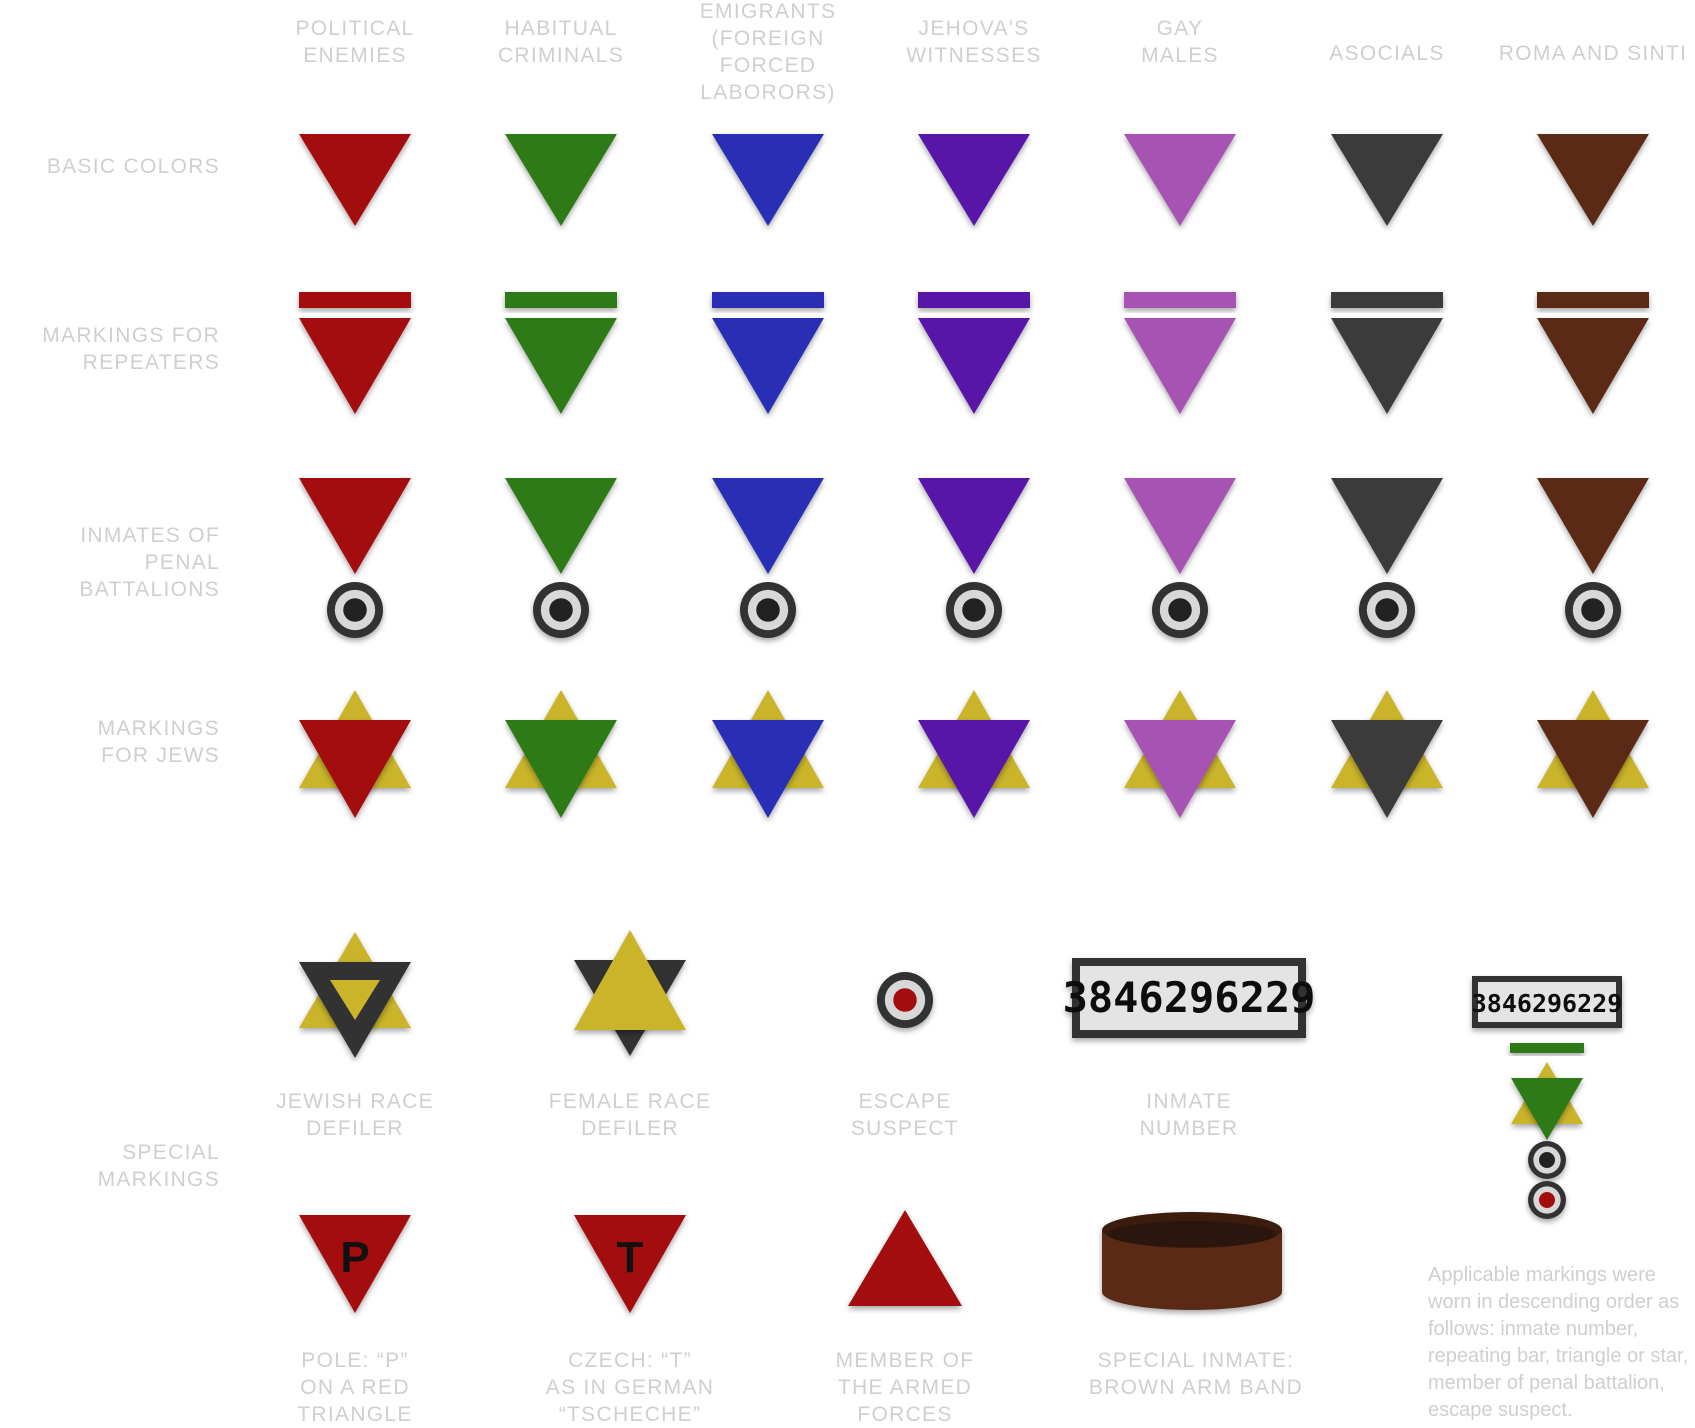  What do you see at coordinates (1189, 1115) in the screenshot?
I see `special-caption: INMATE NUMBER` at bounding box center [1189, 1115].